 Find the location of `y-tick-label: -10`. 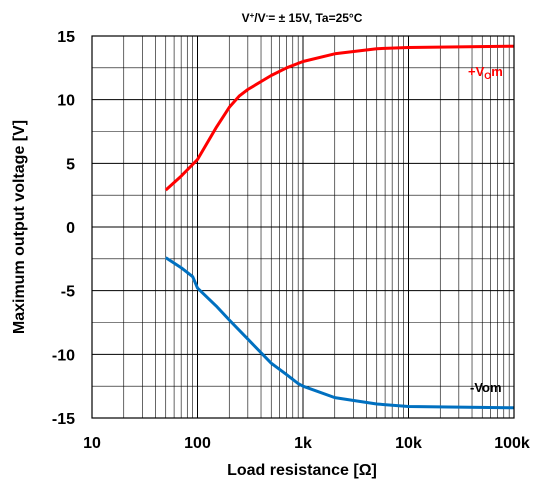

y-tick-label: -10 is located at coordinates (63, 355).